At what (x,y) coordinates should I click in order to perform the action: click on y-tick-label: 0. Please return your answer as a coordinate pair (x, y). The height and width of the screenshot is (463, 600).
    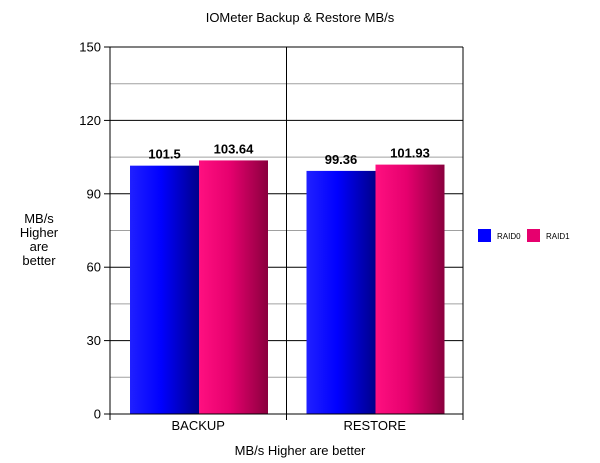
    Looking at the image, I should click on (97, 414).